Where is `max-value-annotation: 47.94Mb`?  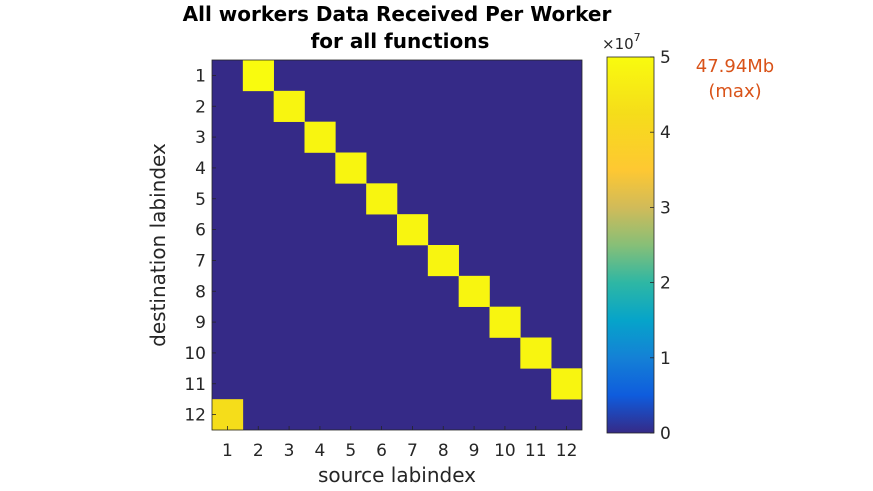
max-value-annotation: 47.94Mb is located at coordinates (735, 66).